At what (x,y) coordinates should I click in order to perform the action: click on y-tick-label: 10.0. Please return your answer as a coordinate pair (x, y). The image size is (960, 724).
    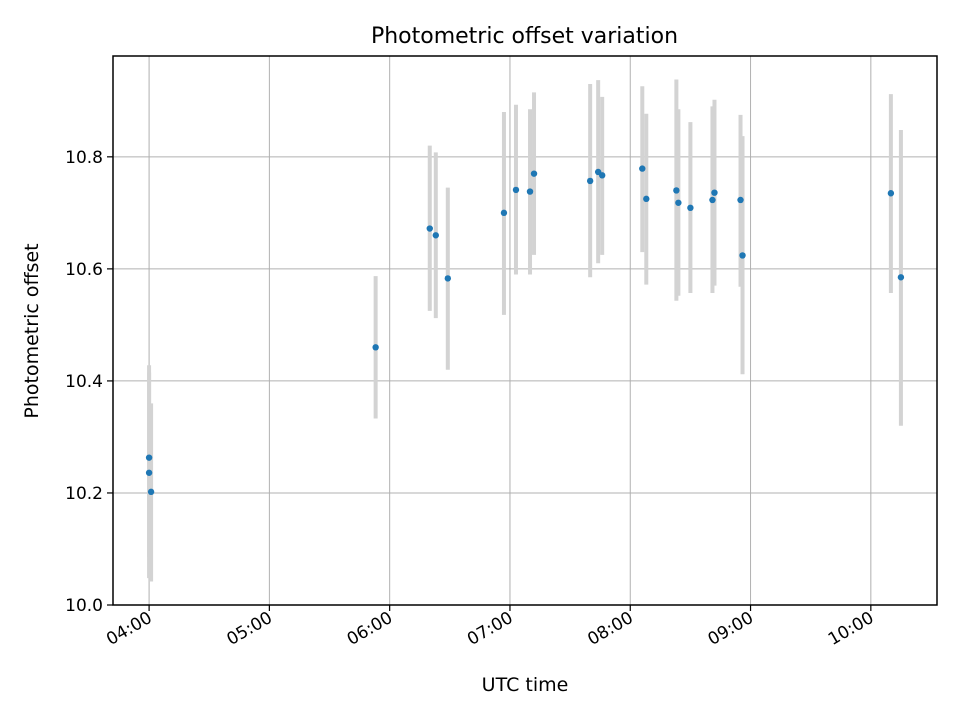
    Looking at the image, I should click on (84, 606).